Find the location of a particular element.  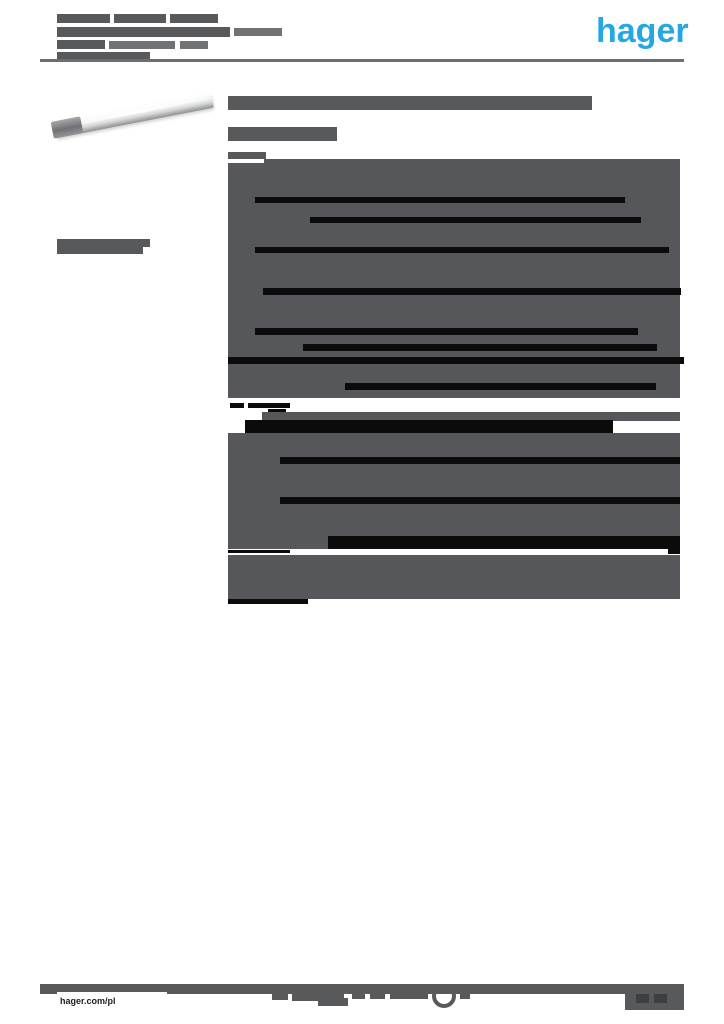

header-rule is located at coordinates (362, 60).